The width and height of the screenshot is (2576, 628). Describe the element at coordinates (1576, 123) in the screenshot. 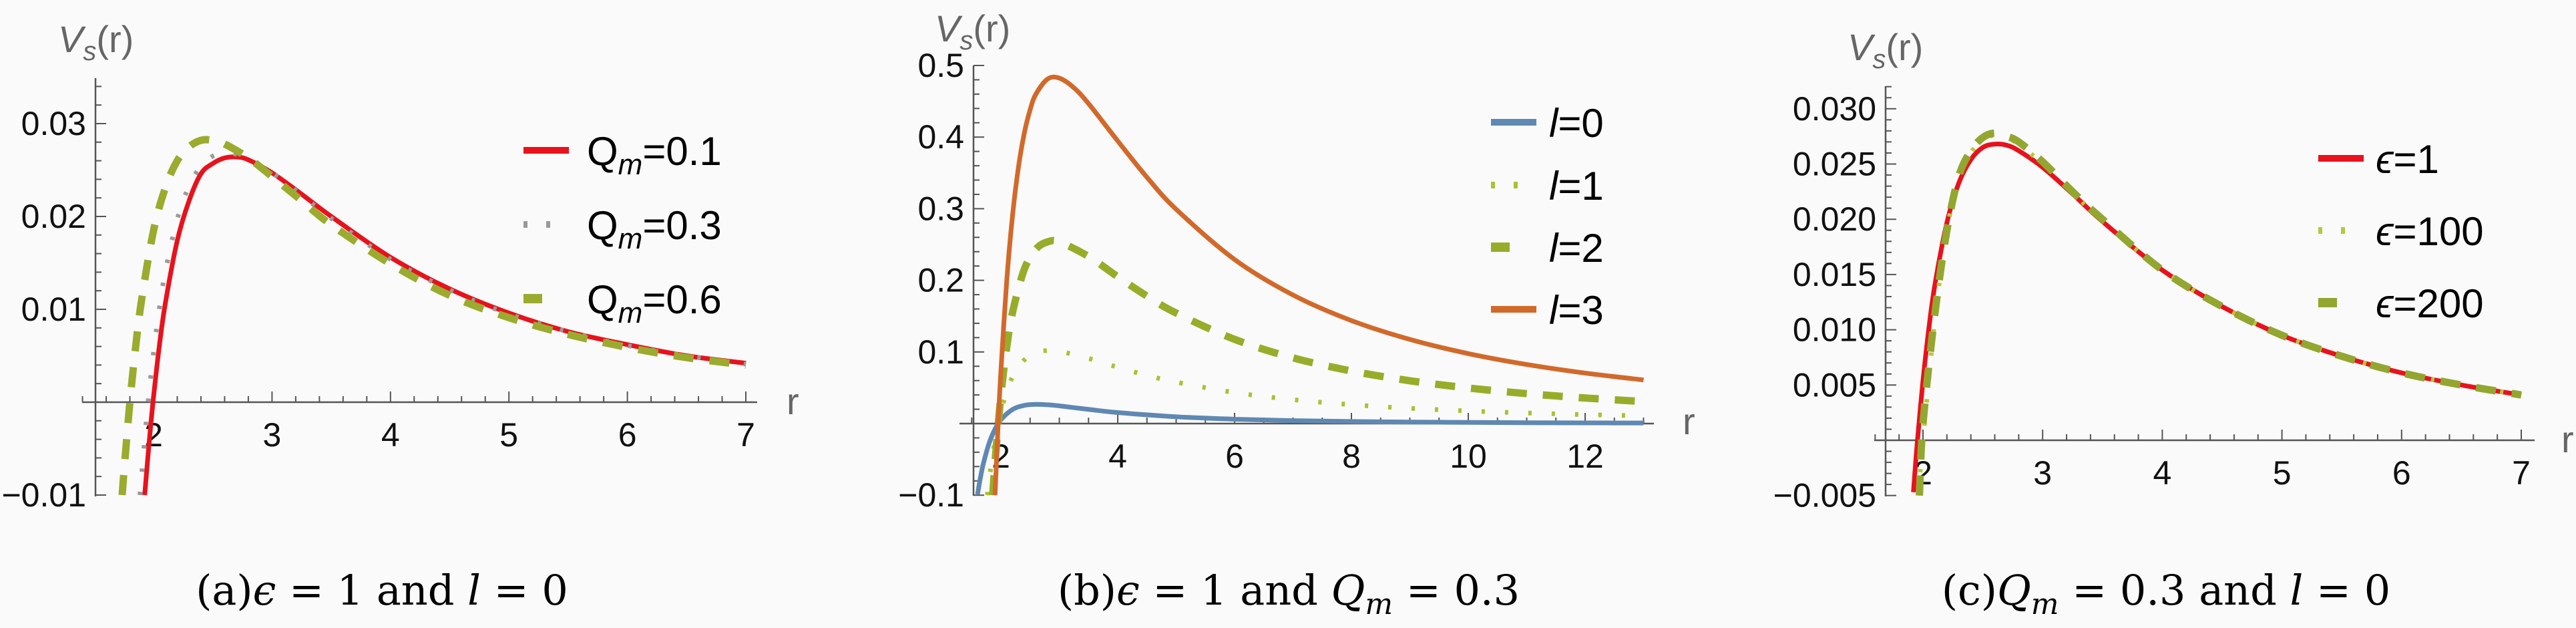

I see `legend-label: l=0` at that location.